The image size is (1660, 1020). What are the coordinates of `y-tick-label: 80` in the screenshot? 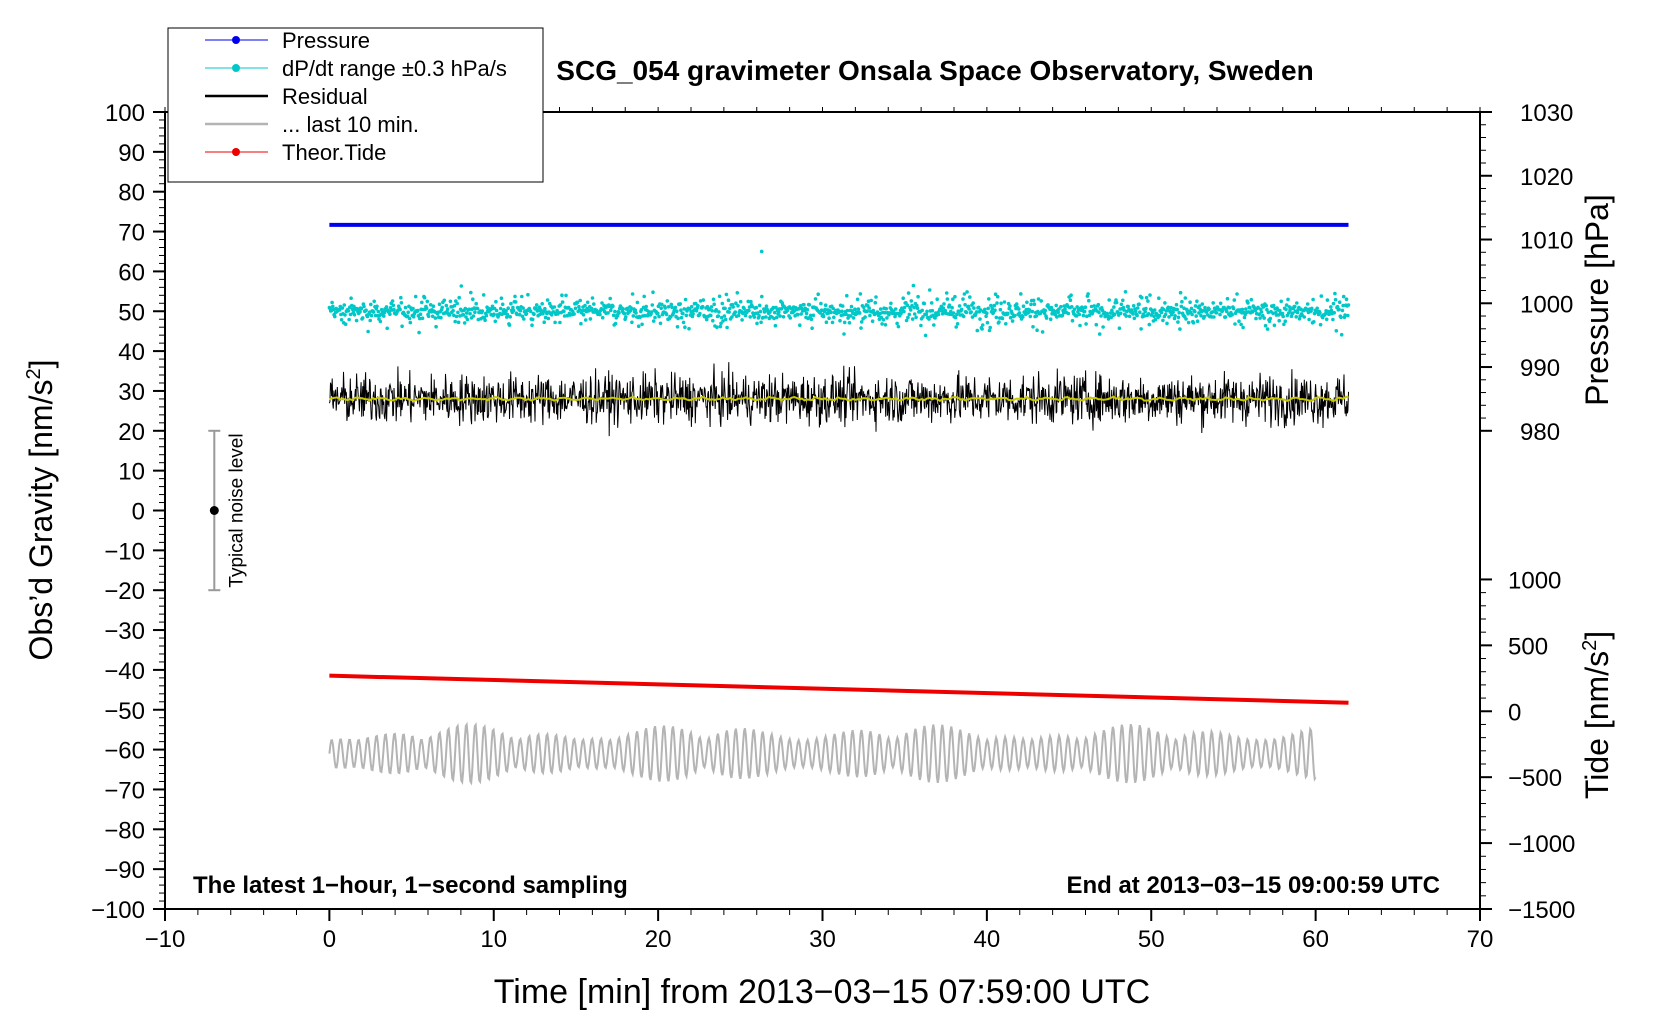 It's located at (131, 193).